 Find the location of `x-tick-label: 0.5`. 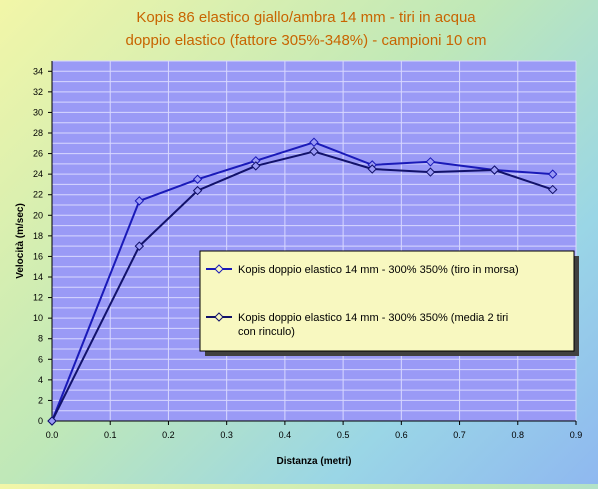

x-tick-label: 0.5 is located at coordinates (343, 435).